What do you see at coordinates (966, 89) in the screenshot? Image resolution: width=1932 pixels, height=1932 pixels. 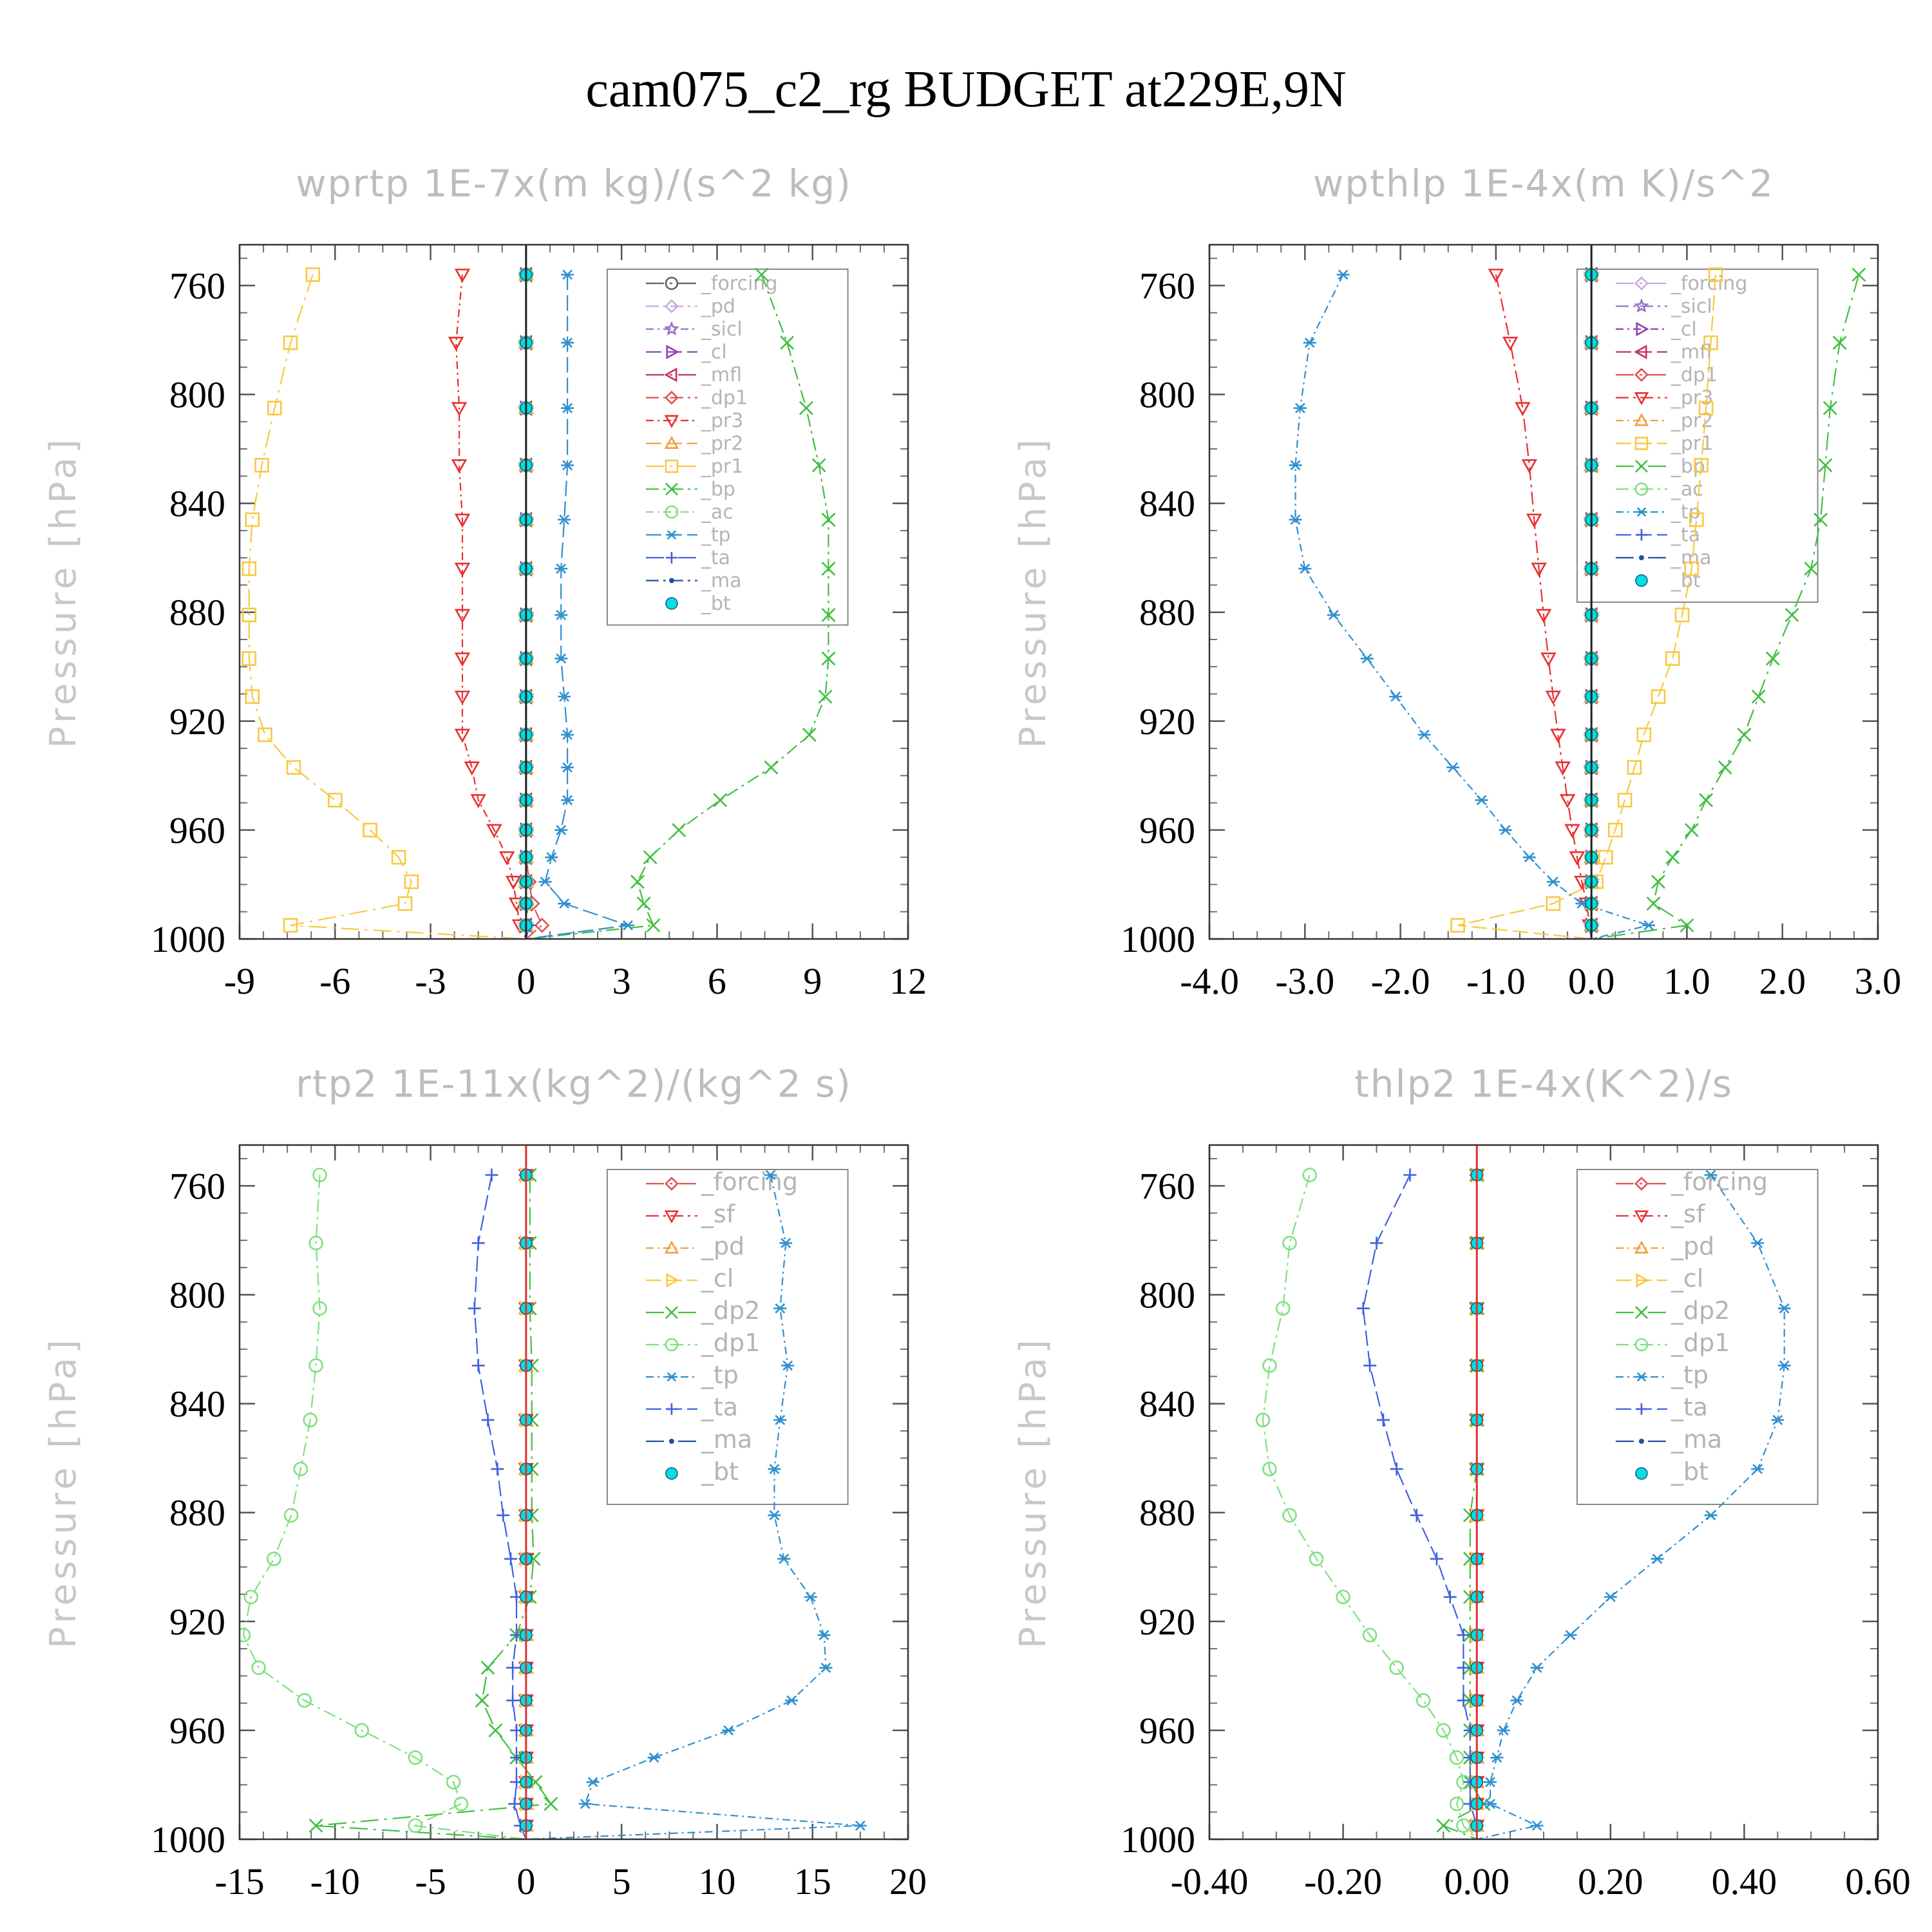 I see `figure-title: cam075_c2_rg BUDGET at229E,9N` at bounding box center [966, 89].